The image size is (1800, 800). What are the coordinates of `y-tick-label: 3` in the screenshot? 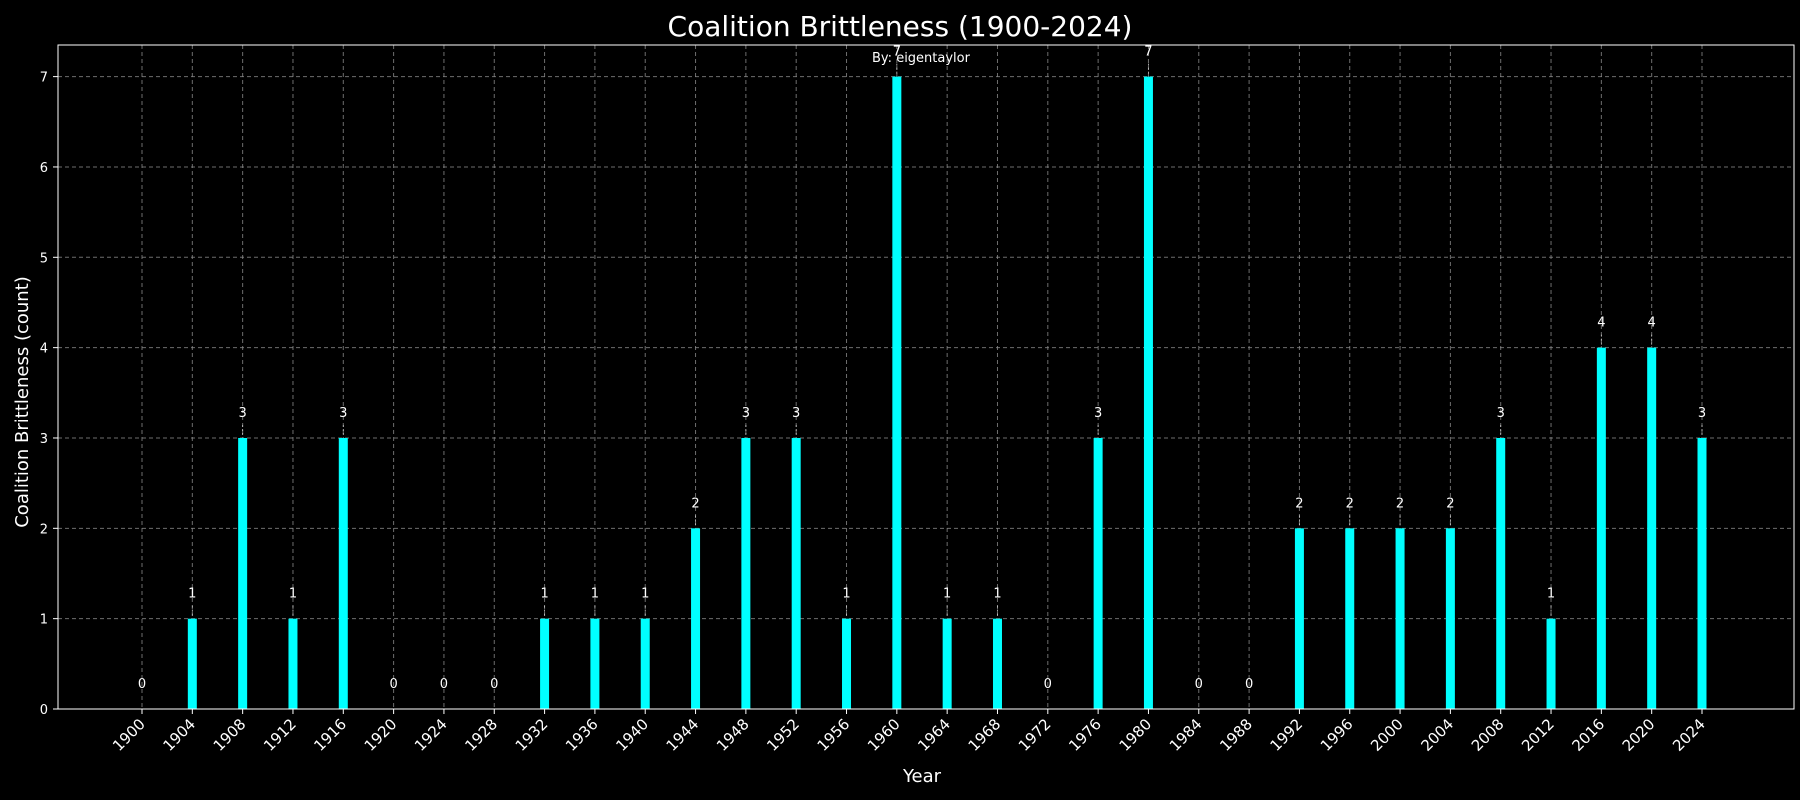 It's located at (44, 439).